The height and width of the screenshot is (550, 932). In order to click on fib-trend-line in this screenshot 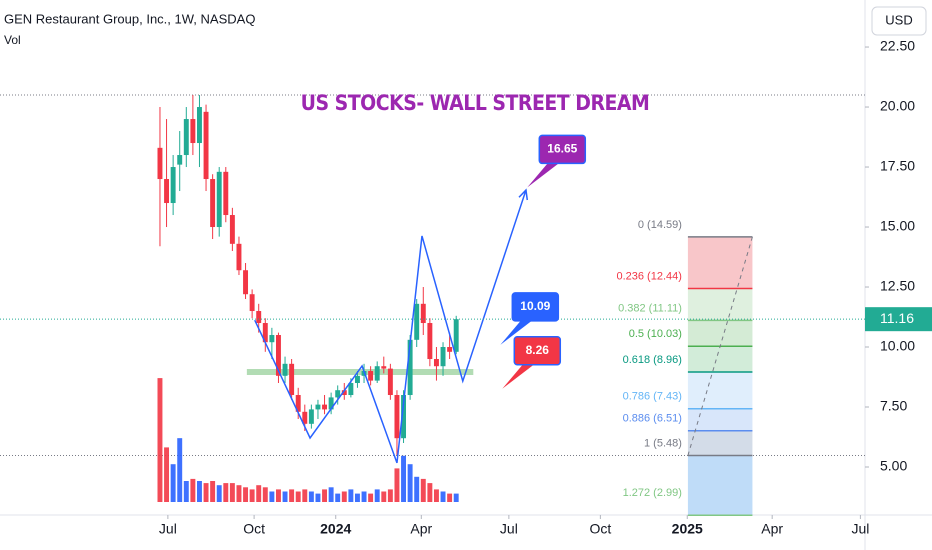, I will do `click(720, 346)`.